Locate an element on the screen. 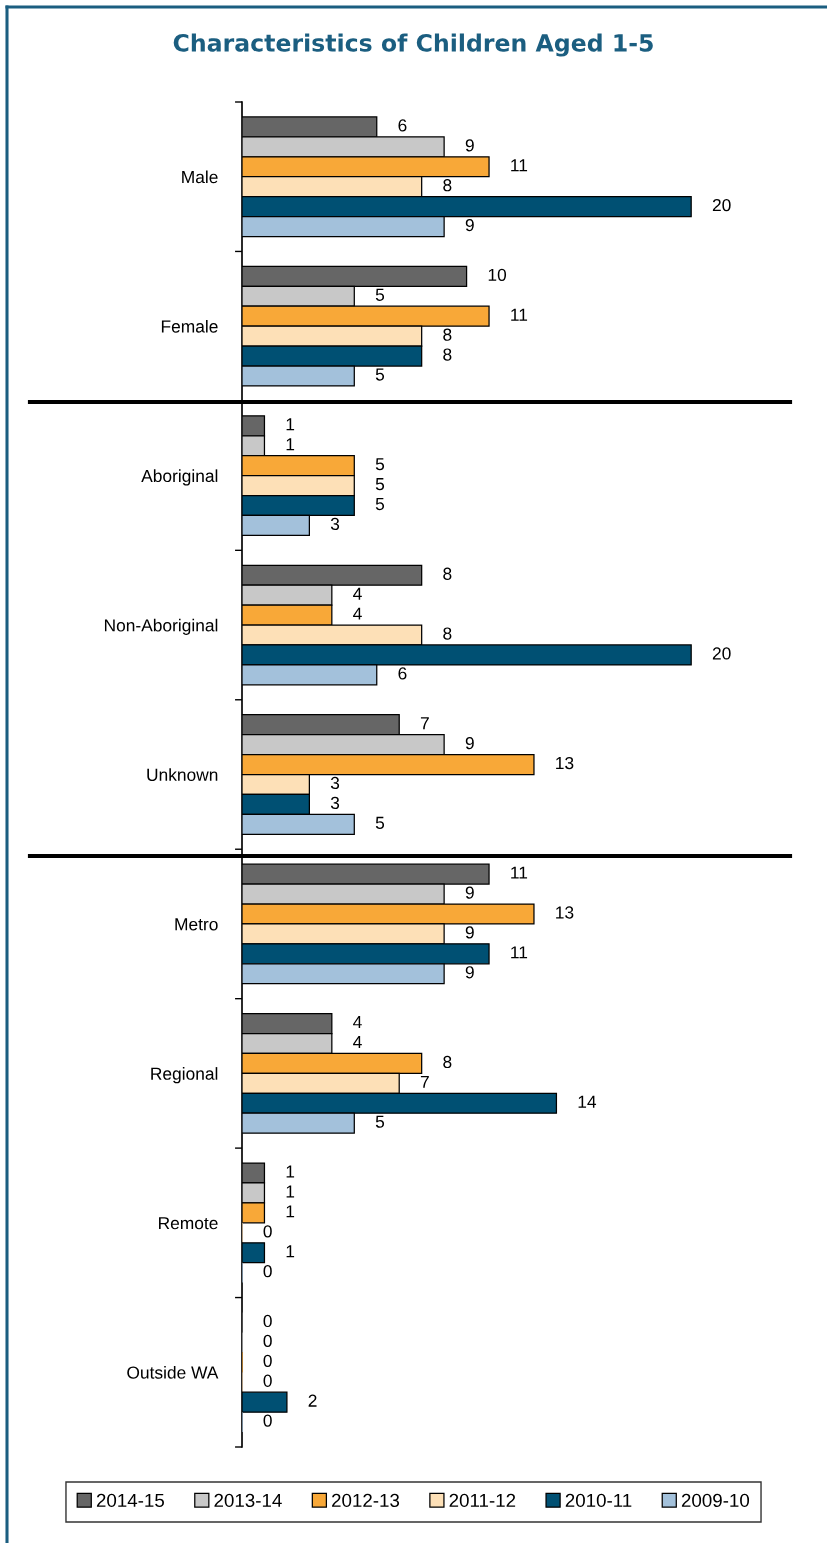 The height and width of the screenshot is (1543, 827). legend-label: 2009-10 is located at coordinates (715, 1500).